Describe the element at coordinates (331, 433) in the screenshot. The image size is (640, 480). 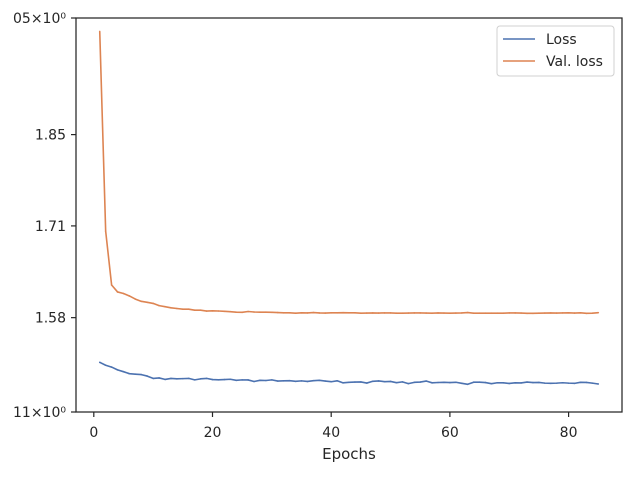
I see `x-tick-label: 40` at that location.